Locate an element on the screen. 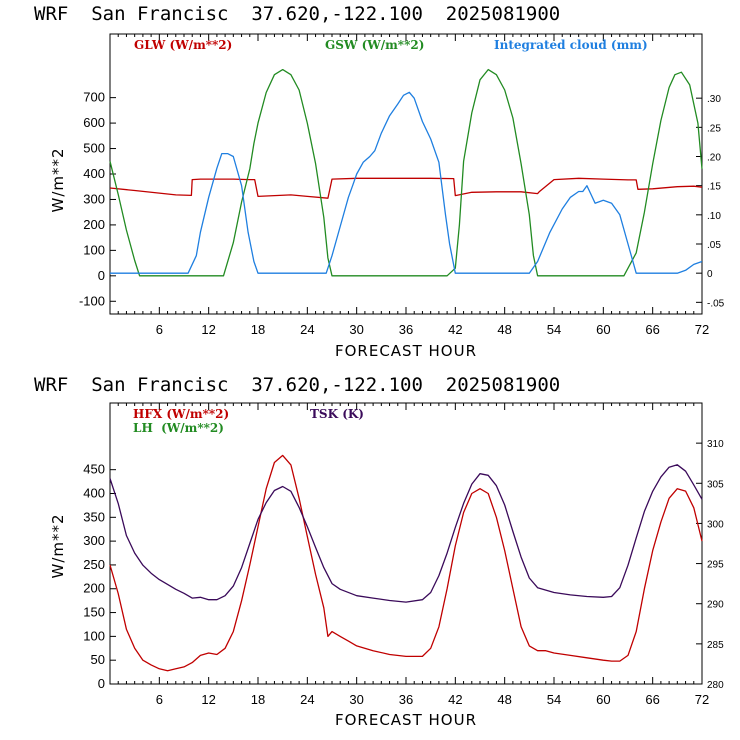 The width and height of the screenshot is (740, 740). y2-tick-label: 0 is located at coordinates (710, 274).